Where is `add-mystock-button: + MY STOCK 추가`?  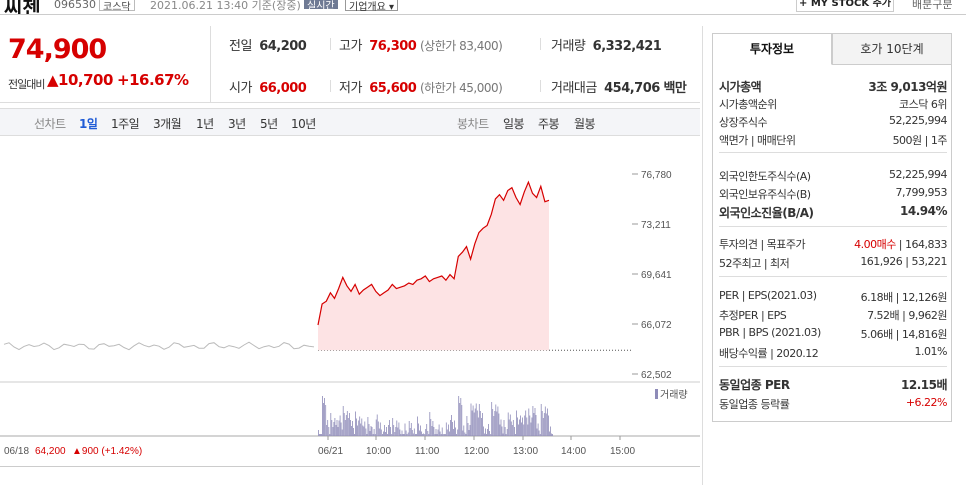
add-mystock-button: + MY STOCK 추가 is located at coordinates (845, 6).